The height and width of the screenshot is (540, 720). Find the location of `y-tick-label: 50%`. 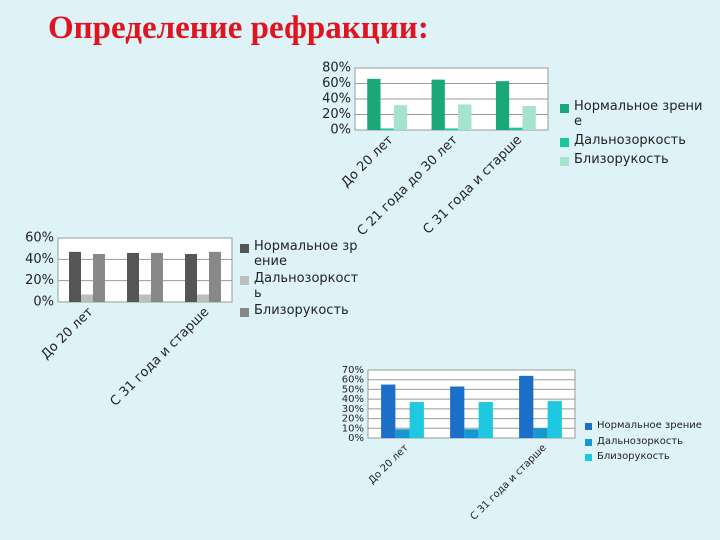

y-tick-label: 50% is located at coordinates (353, 389).